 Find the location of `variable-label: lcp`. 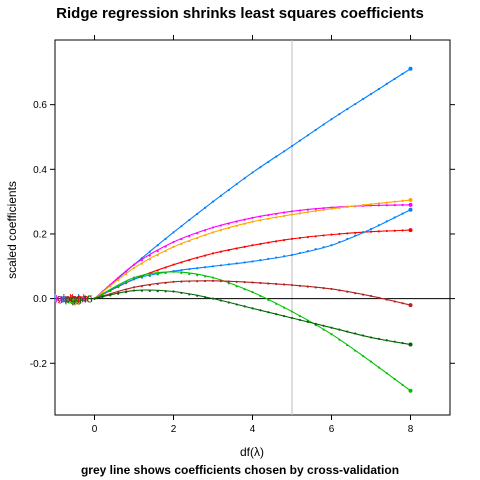

variable-label: lcp is located at coordinates (70, 301).